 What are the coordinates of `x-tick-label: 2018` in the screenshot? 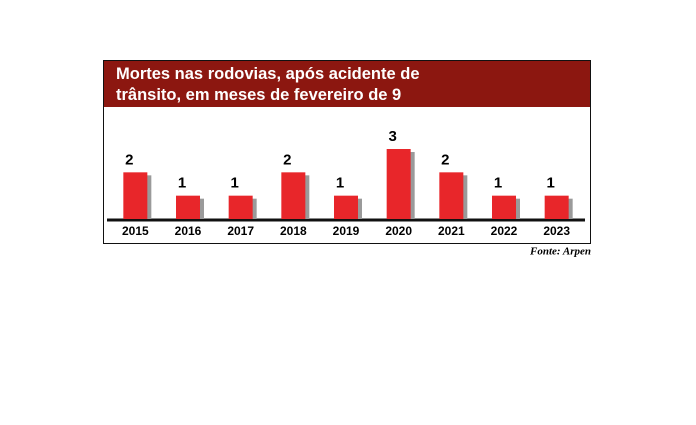 It's located at (293, 231).